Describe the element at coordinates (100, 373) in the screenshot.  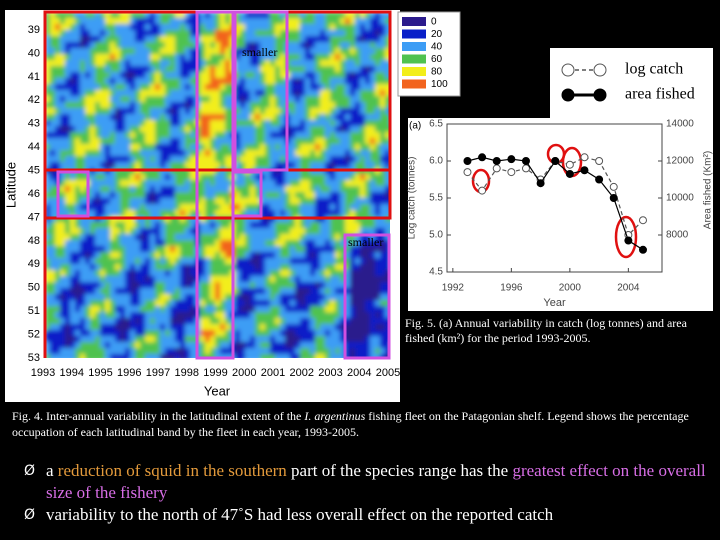
I see `x-tick-label: 1995` at that location.